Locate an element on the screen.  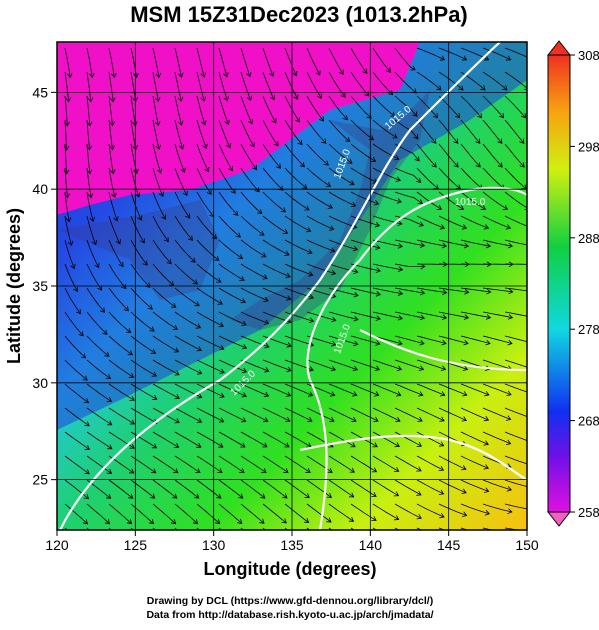
contour-label: 1015.0 is located at coordinates (470, 202).